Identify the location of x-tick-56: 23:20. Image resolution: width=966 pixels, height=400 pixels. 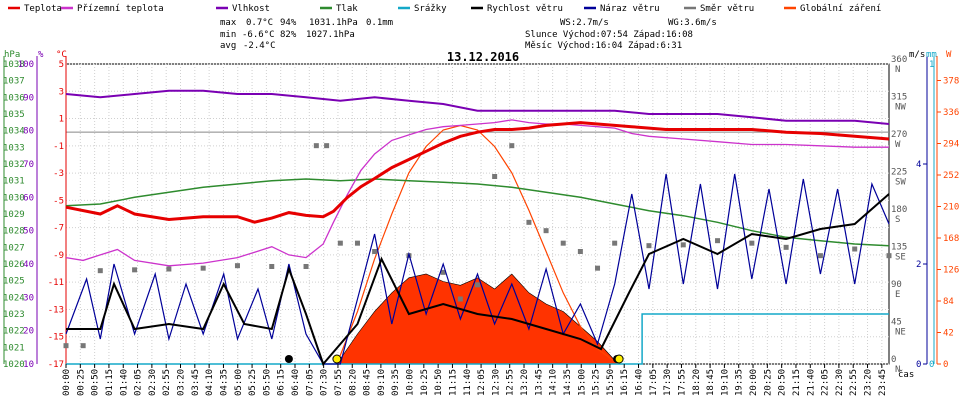
(869, 382).